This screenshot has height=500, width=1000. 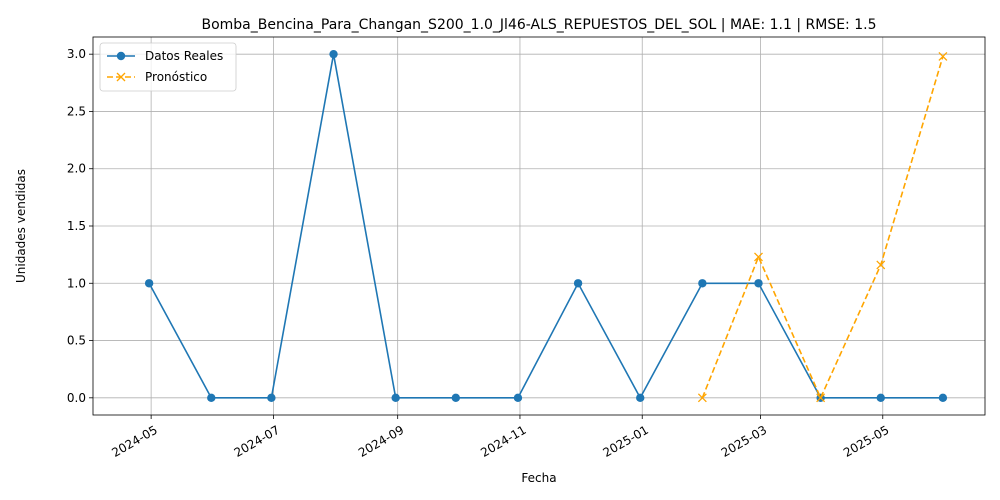 I want to click on legend-label: Pronóstico, so click(x=176, y=77).